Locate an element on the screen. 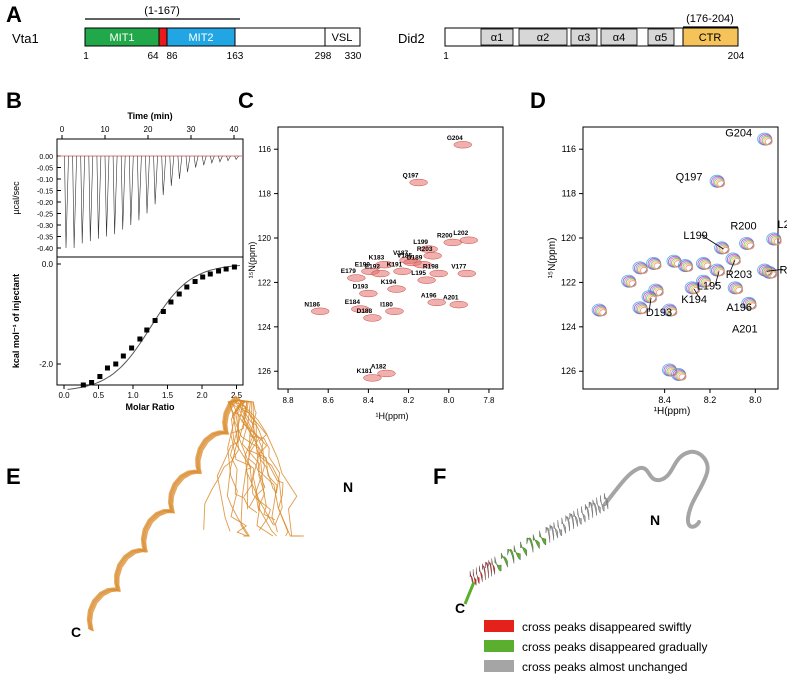  itc-bottom-xtick-label: 2.5 is located at coordinates (237, 395).